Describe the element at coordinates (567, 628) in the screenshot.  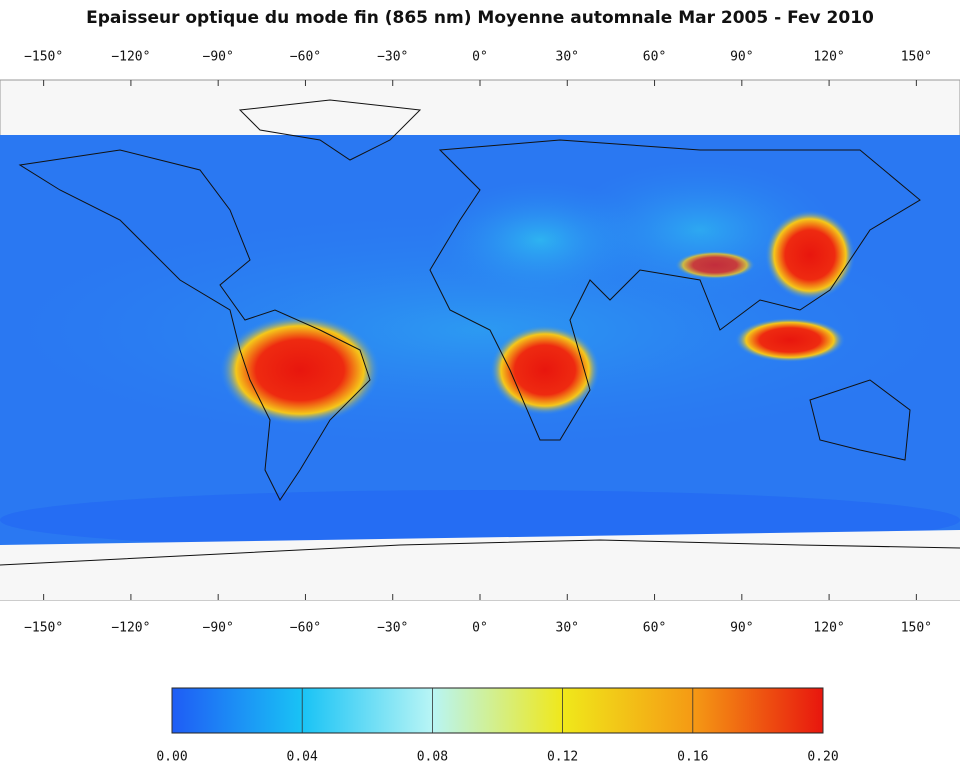
I see `lon-label-bottom: 30°` at that location.